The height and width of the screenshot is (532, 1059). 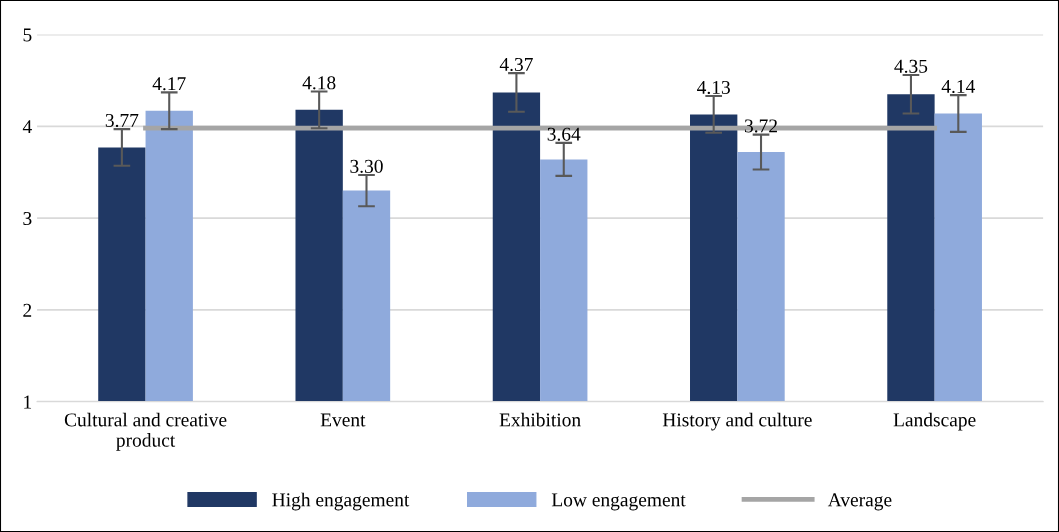 I want to click on y-tick-label: 3, so click(x=27, y=218).